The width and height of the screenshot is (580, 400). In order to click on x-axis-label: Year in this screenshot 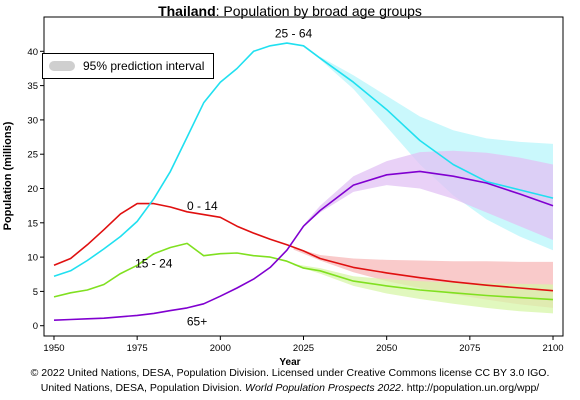, I will do `click(290, 362)`.